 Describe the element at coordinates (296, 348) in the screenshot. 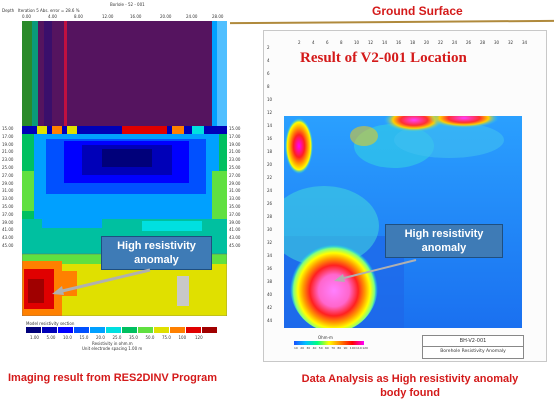

I see `right-scale-value: 10` at that location.